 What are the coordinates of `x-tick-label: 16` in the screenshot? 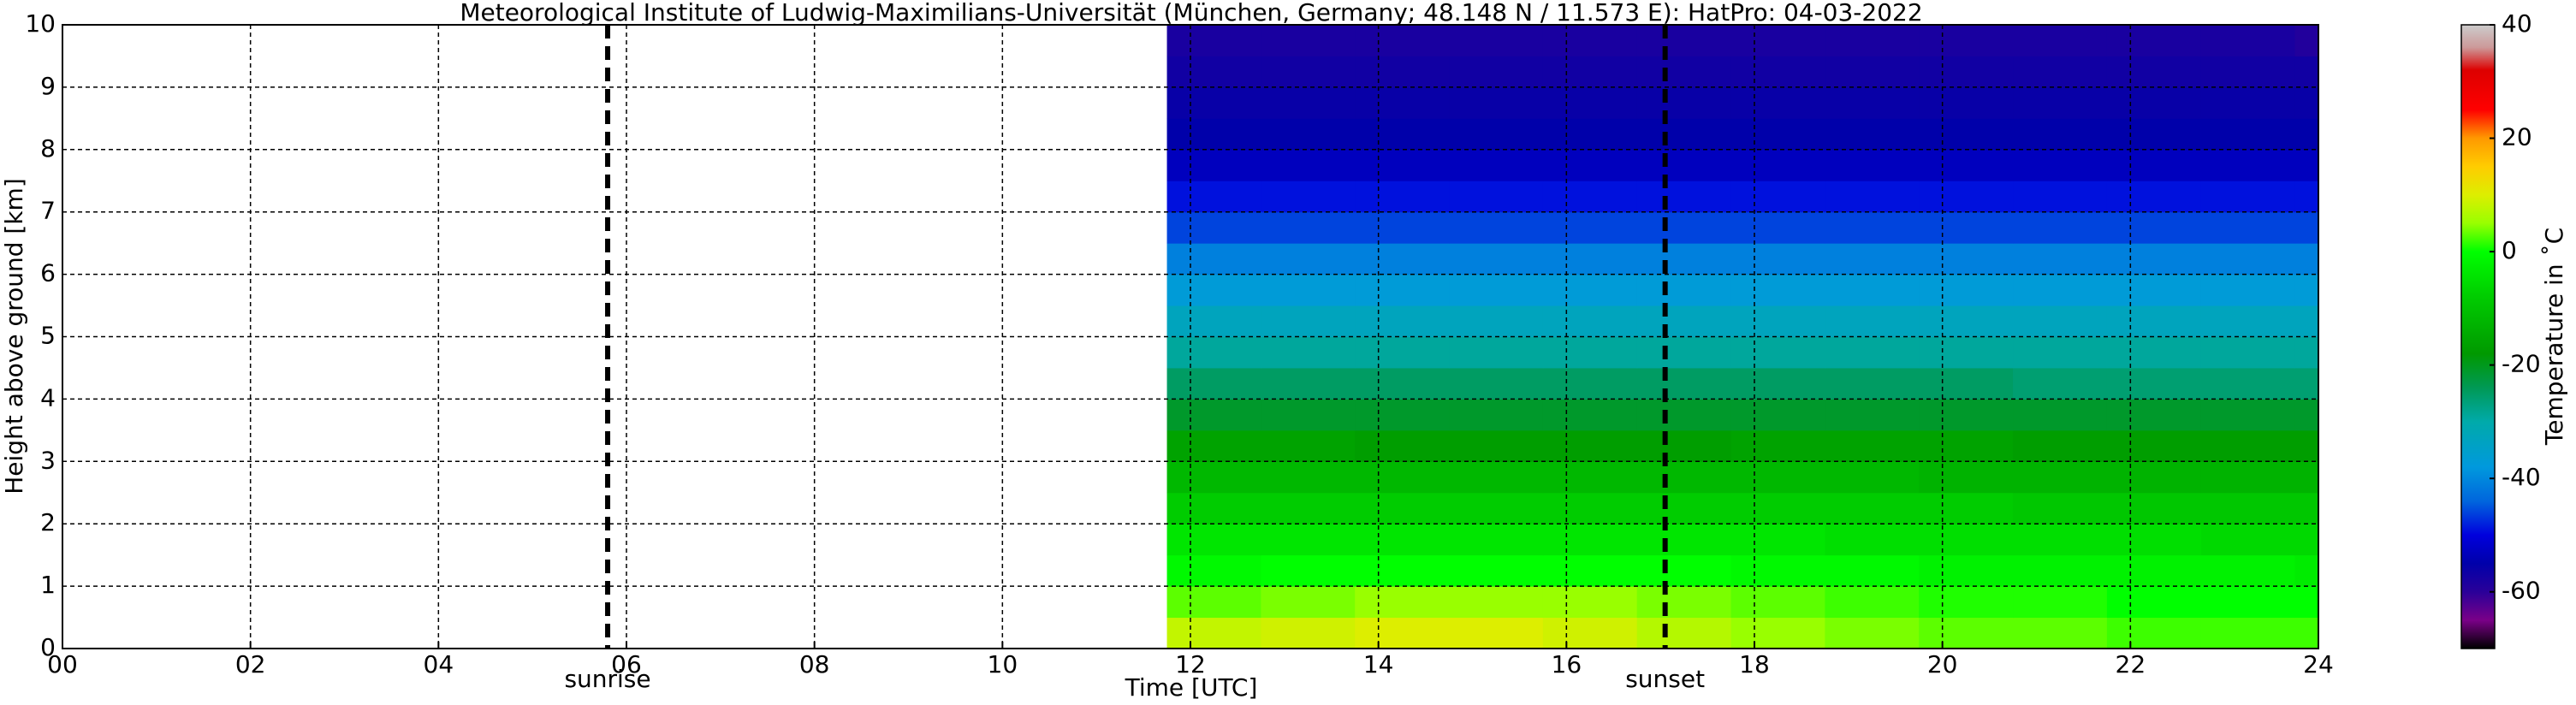 It's located at (1567, 664).